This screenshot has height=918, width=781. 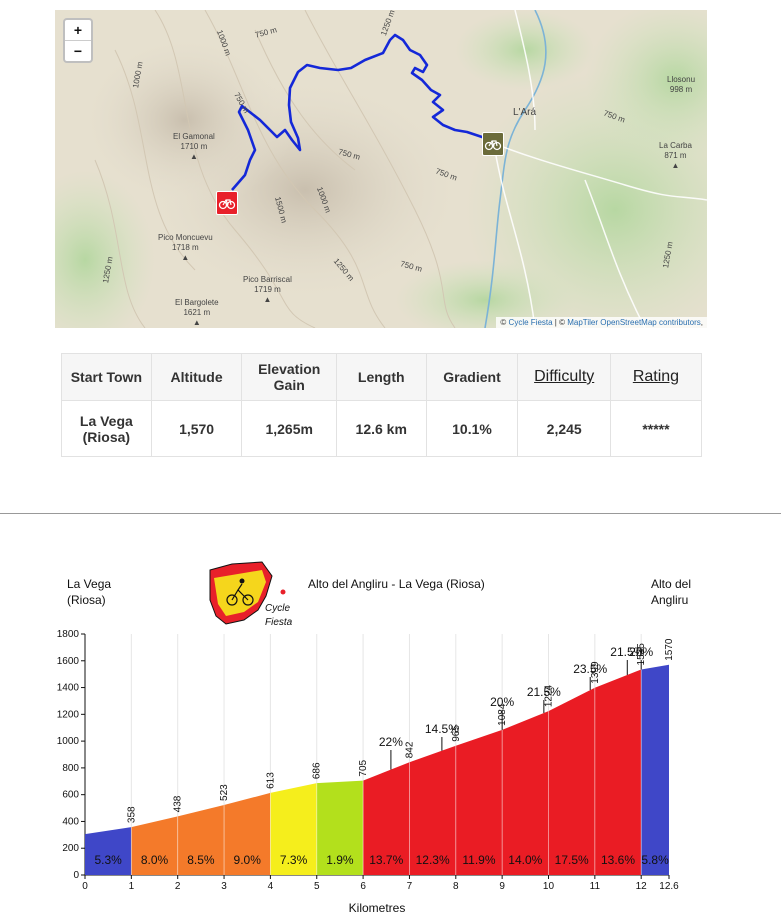 I want to click on x-tick-label: 1, so click(x=132, y=886).